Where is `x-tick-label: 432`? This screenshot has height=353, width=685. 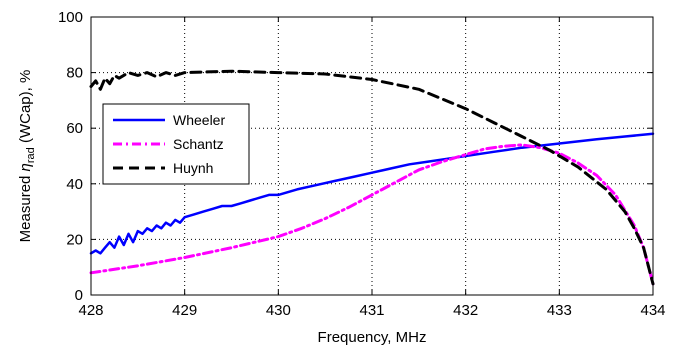 x-tick-label: 432 is located at coordinates (465, 310).